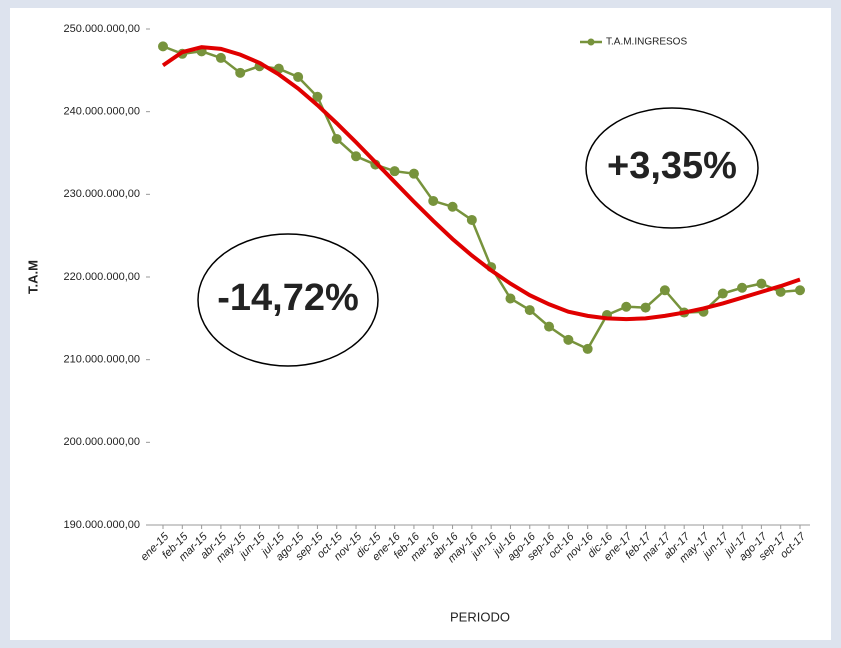 This screenshot has width=841, height=648. I want to click on y-tick-label: 210.000.000,00, so click(102, 360).